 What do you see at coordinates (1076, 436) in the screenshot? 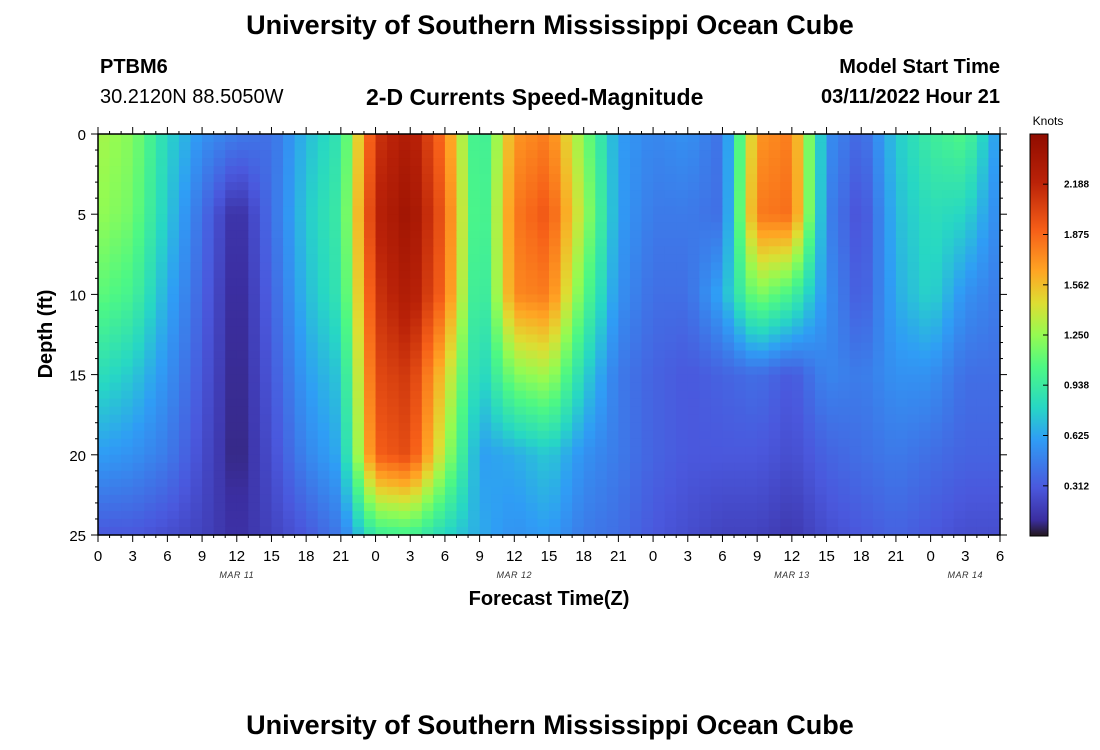
I see `colorbar-tick-label: 0.625` at bounding box center [1076, 436].